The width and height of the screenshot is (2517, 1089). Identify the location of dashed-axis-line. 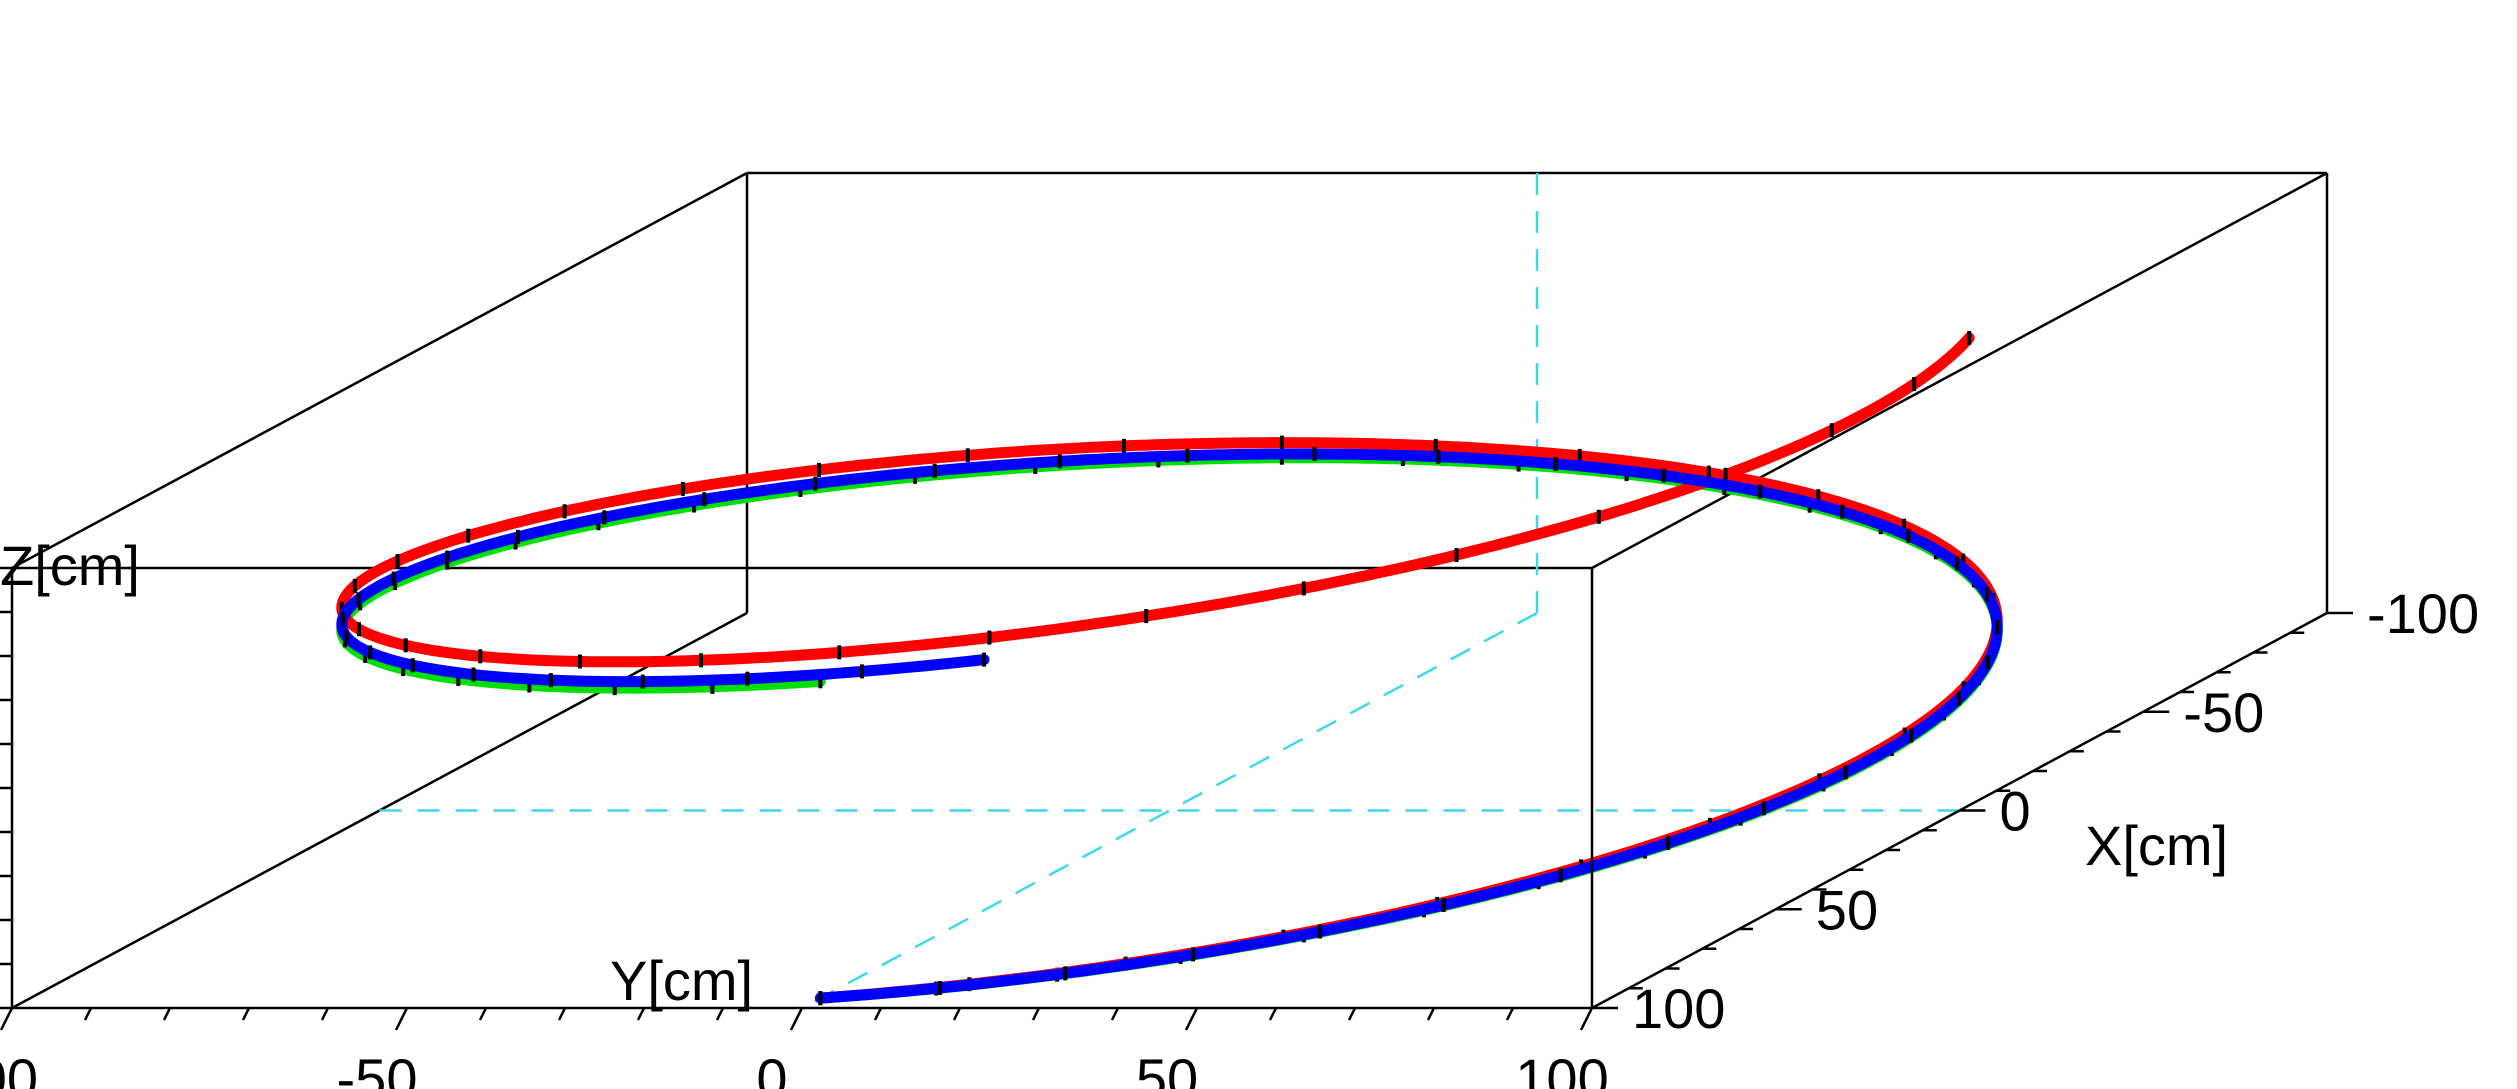
(1169, 810).